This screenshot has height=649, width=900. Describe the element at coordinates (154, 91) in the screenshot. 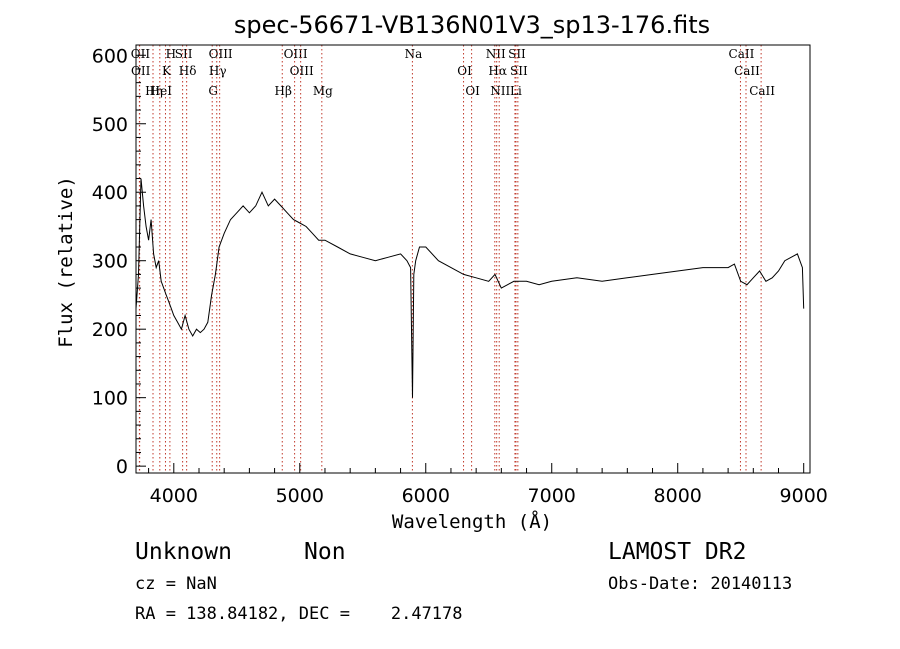

I see `line-id-label: Hη` at that location.